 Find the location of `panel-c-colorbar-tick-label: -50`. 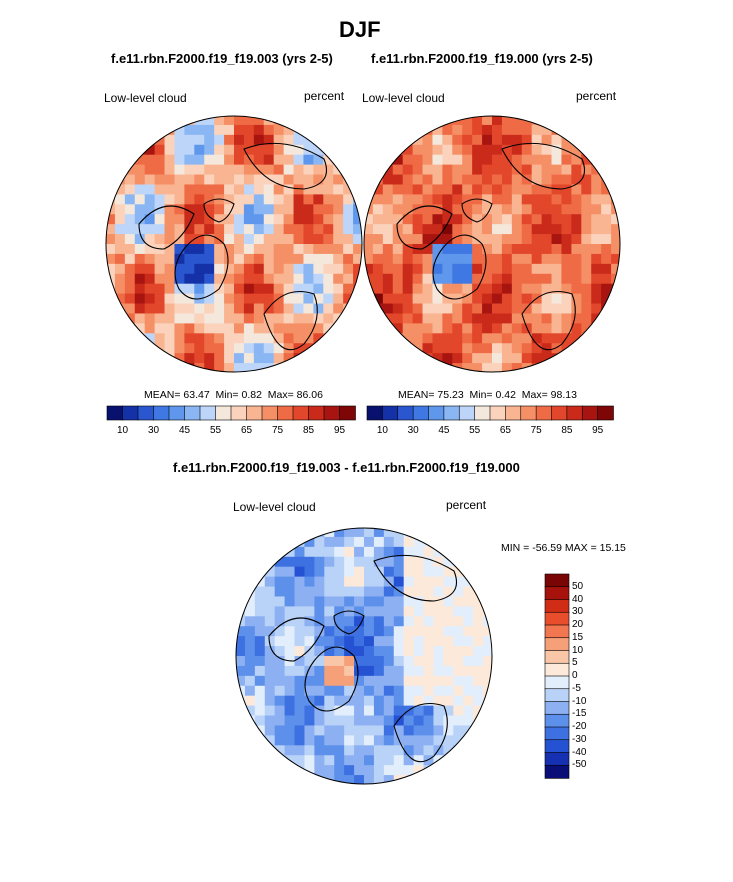

panel-c-colorbar-tick-label: -50 is located at coordinates (579, 765).